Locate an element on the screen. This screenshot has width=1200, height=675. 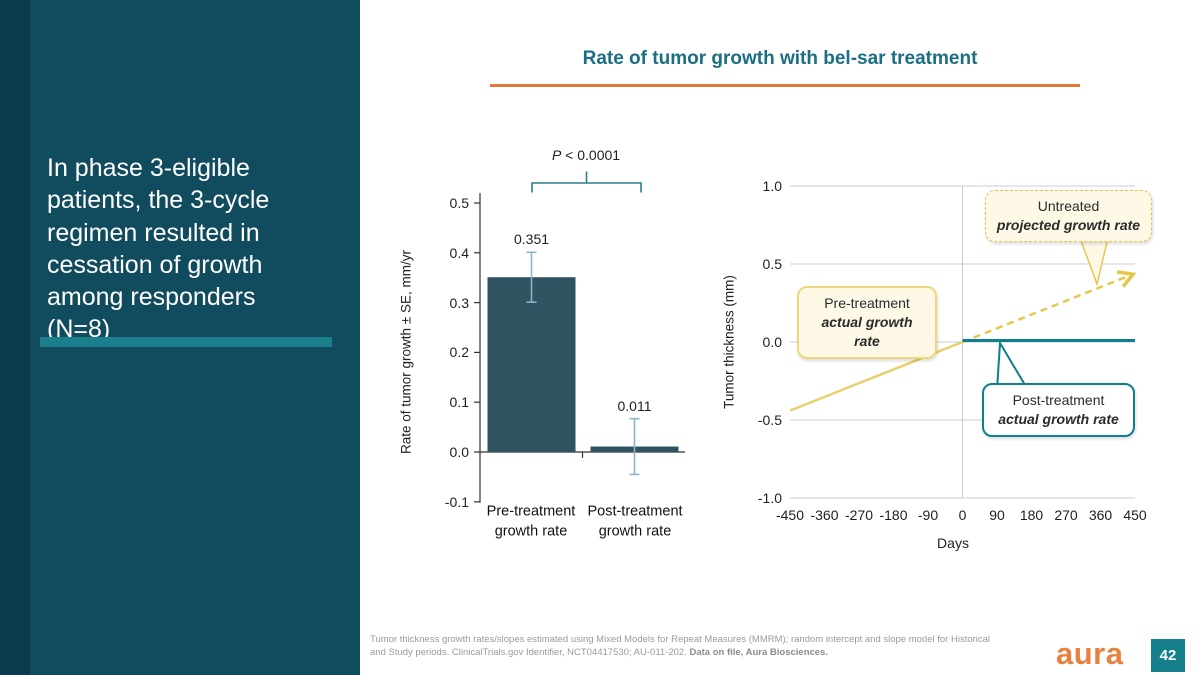
aura-logo: aura is located at coordinates (1090, 653).